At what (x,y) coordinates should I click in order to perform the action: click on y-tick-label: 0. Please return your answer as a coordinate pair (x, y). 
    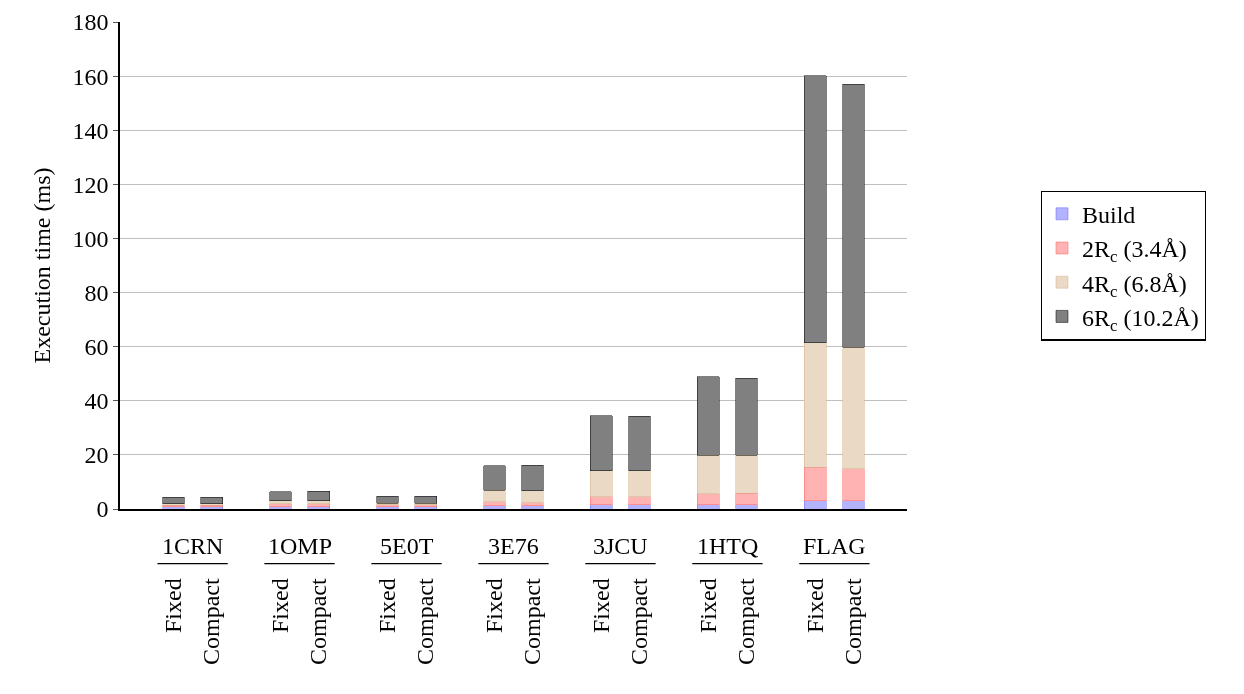
    Looking at the image, I should click on (102, 509).